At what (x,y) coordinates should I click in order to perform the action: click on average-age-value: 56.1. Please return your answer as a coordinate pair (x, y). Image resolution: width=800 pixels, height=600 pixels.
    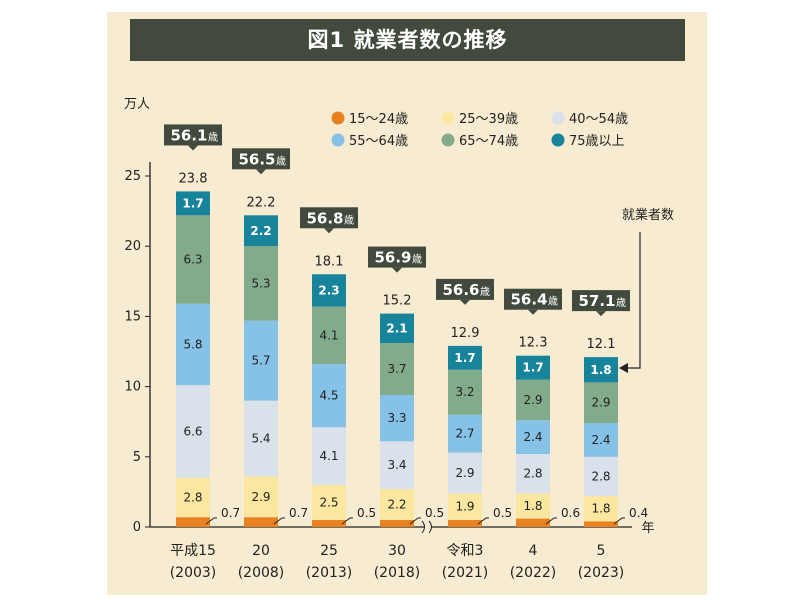
    Looking at the image, I should click on (188, 135).